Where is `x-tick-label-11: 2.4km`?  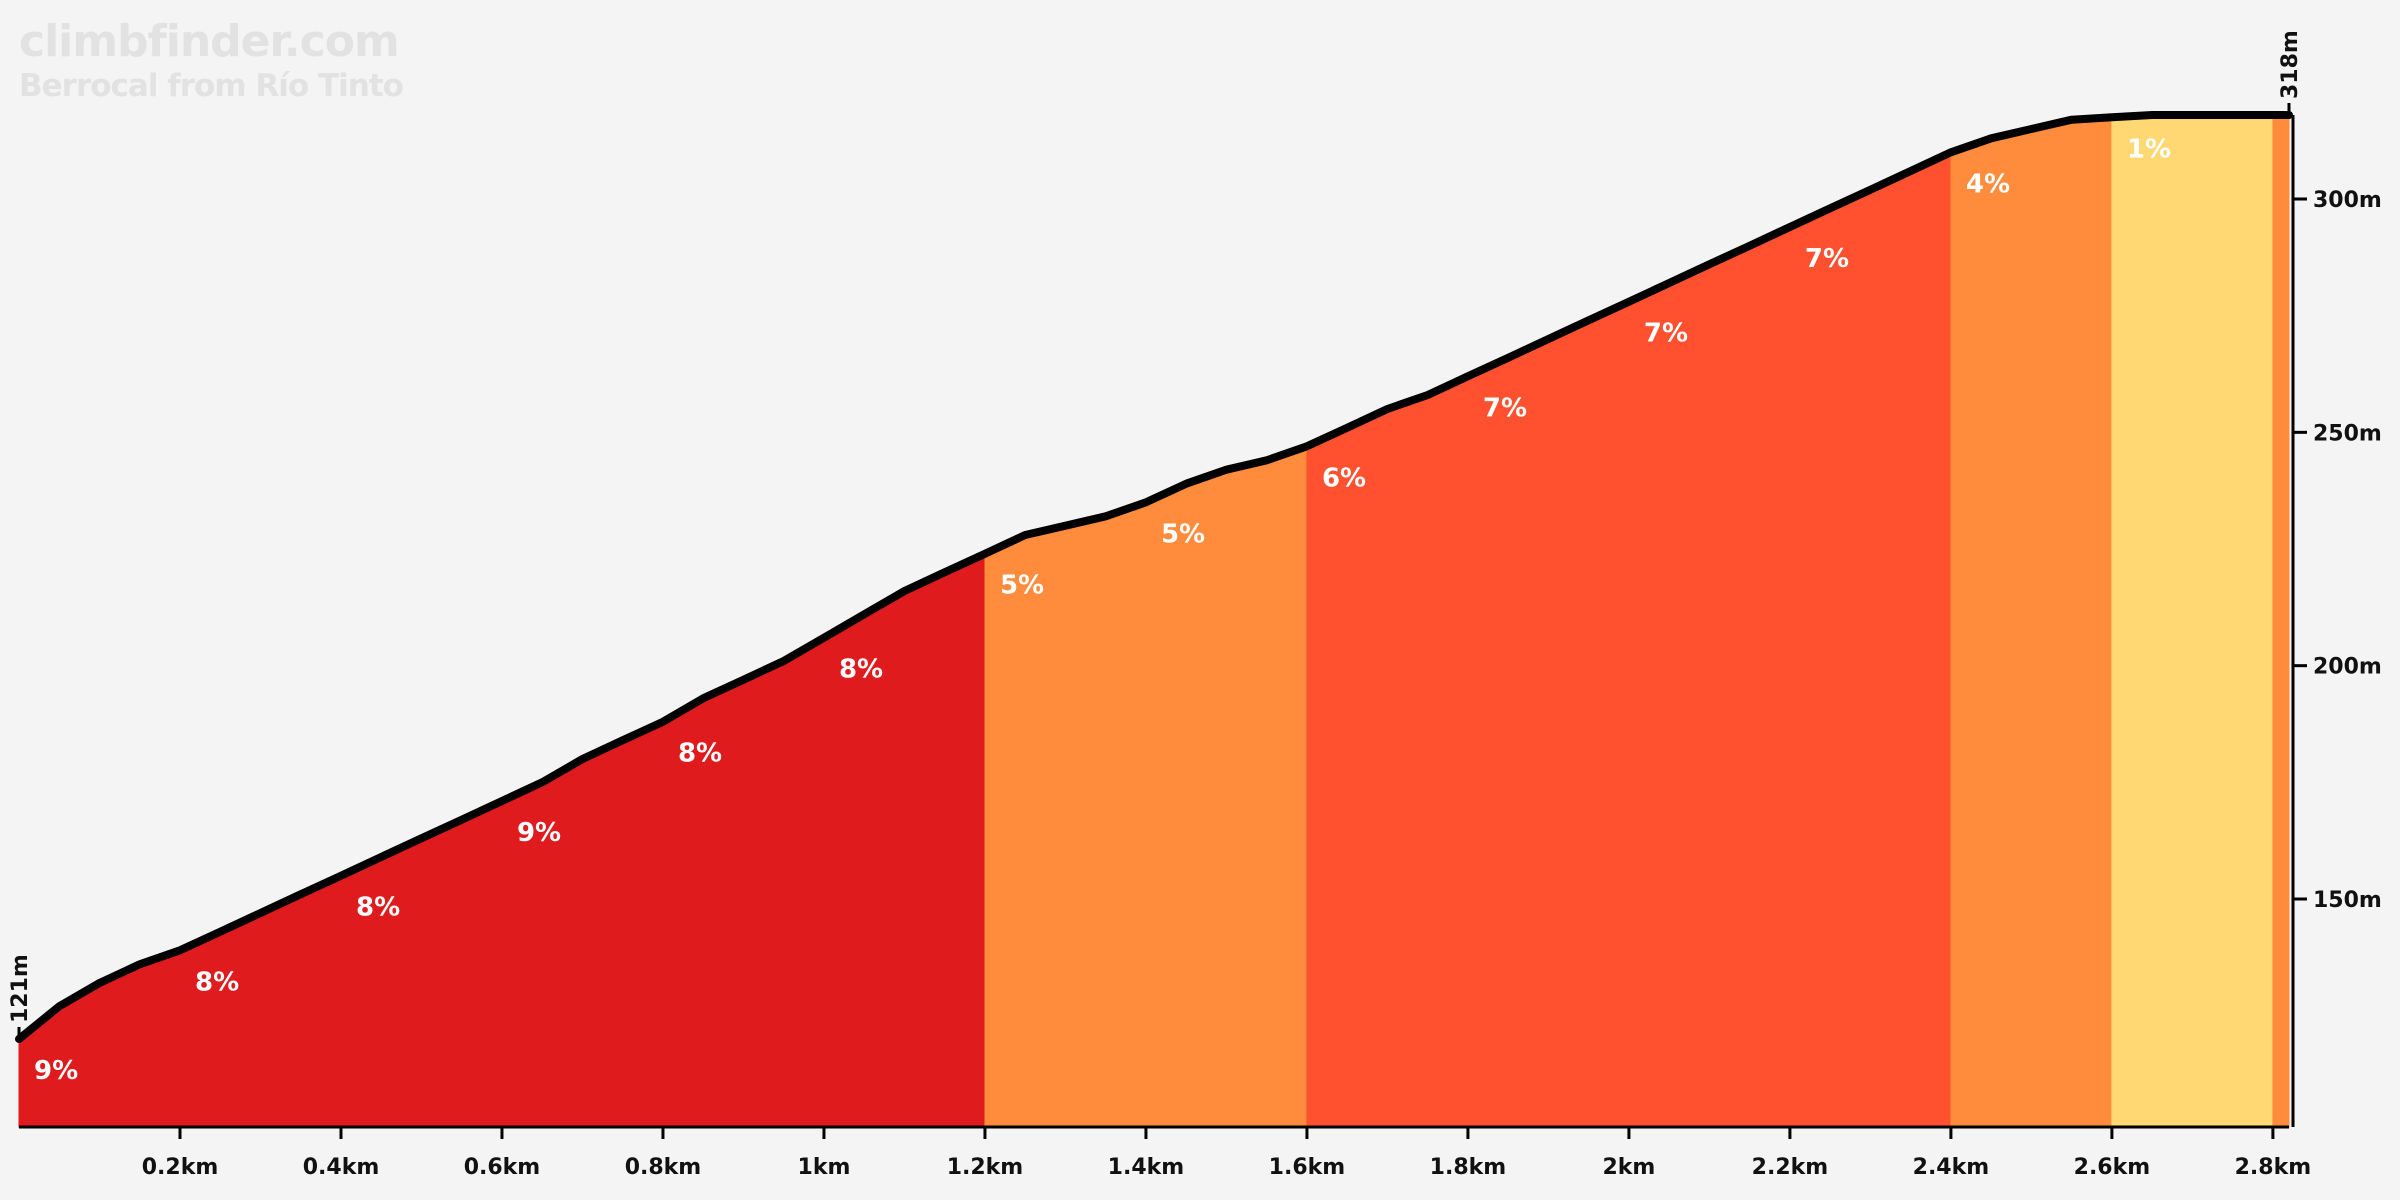
x-tick-label-11: 2.4km is located at coordinates (1951, 1167).